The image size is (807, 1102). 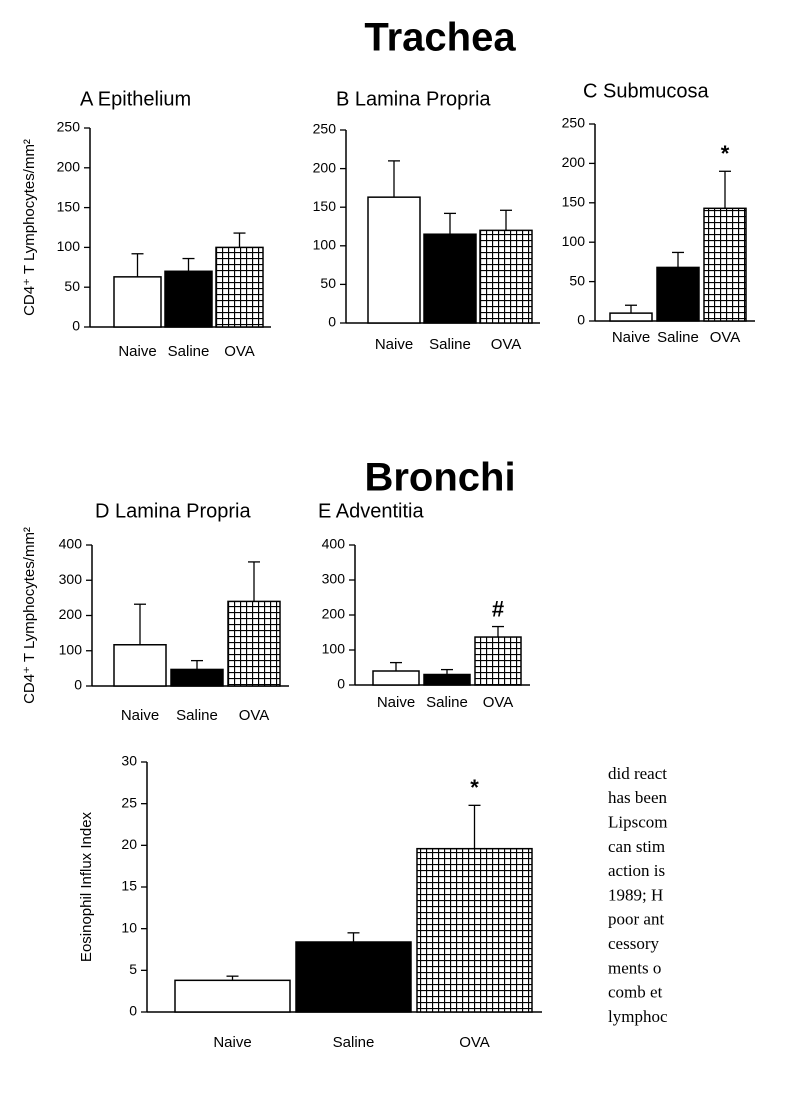 What do you see at coordinates (173, 511) in the screenshot?
I see `panel-title: D Lamina Propria` at bounding box center [173, 511].